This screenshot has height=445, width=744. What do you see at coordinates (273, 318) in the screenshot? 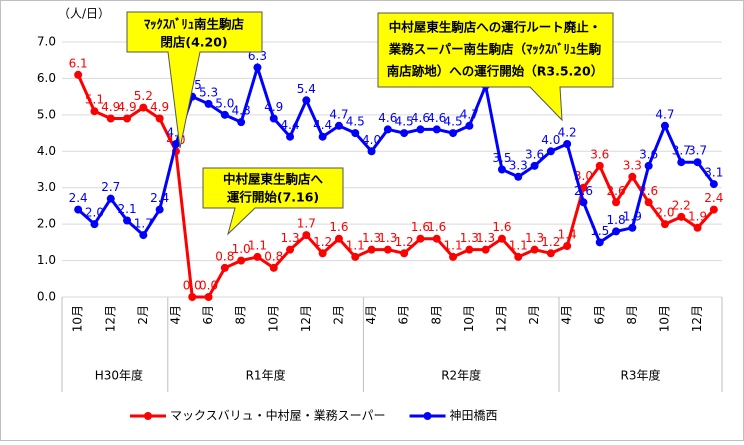
I see `x-tick-label: 10月` at bounding box center [273, 318].